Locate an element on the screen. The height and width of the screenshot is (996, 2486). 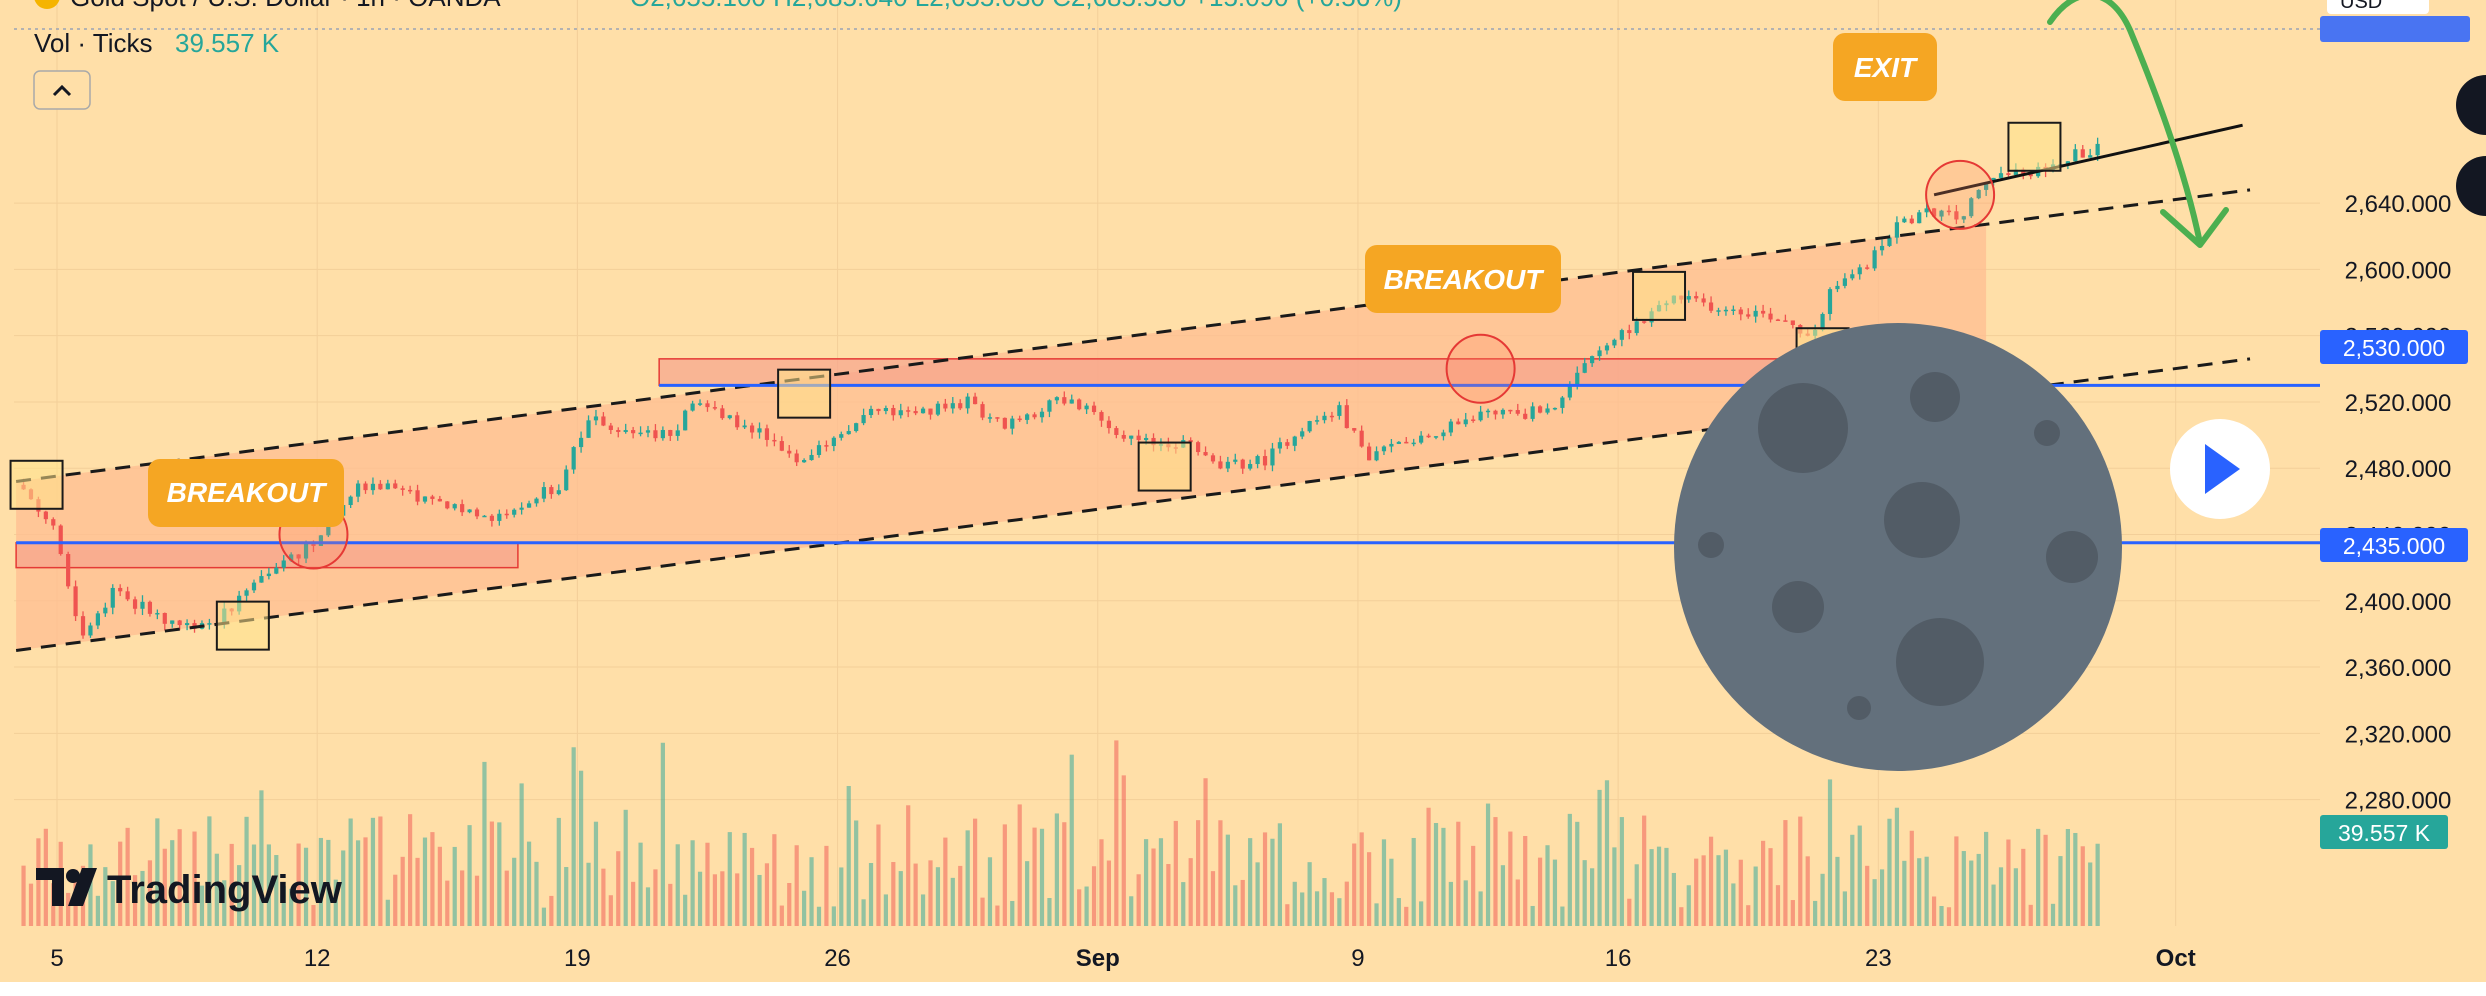
play-button is located at coordinates (2220, 469).